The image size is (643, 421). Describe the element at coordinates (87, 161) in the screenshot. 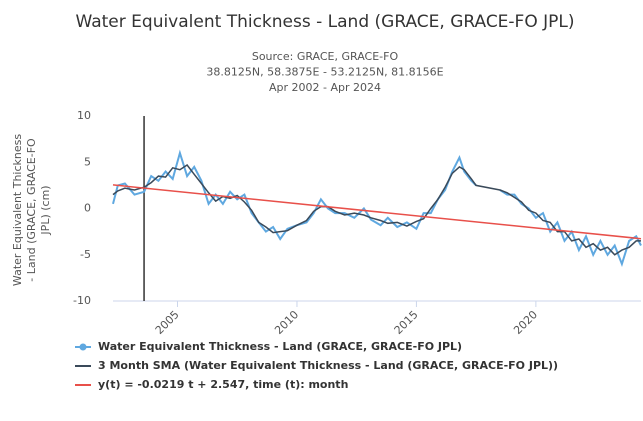

I see `y-tick-label: 5` at that location.